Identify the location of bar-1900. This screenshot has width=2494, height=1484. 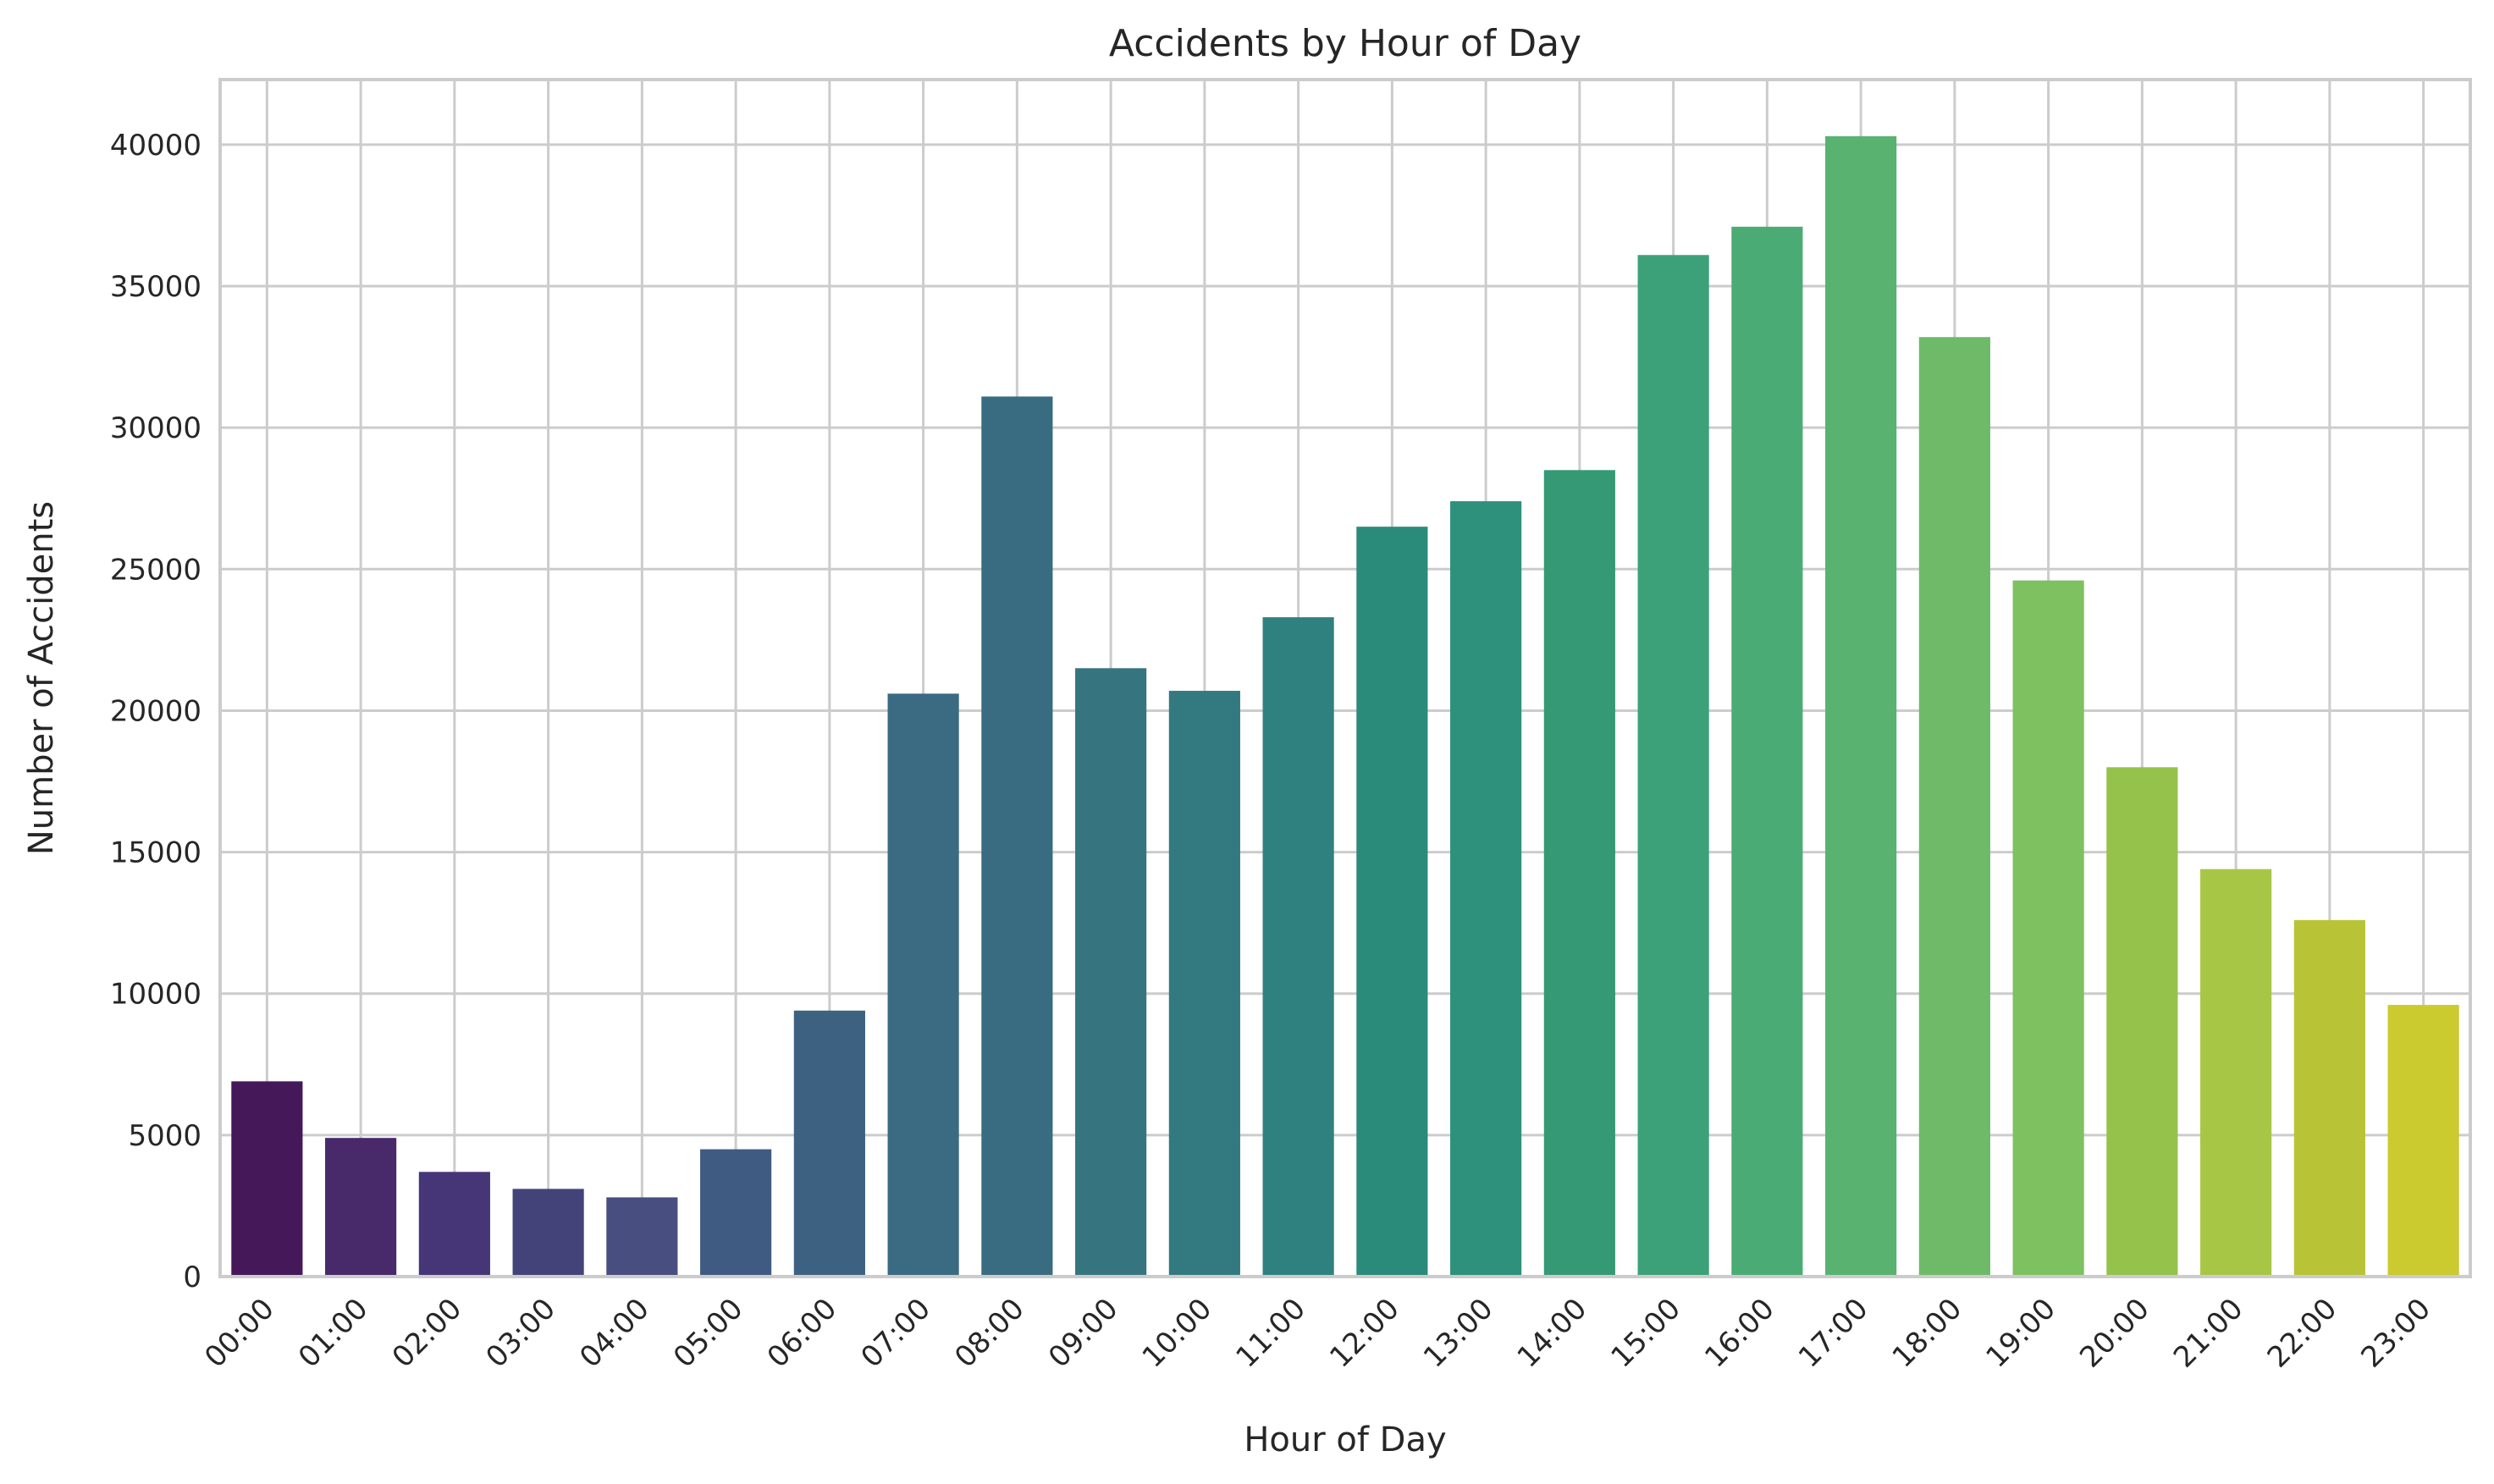
(2048, 929).